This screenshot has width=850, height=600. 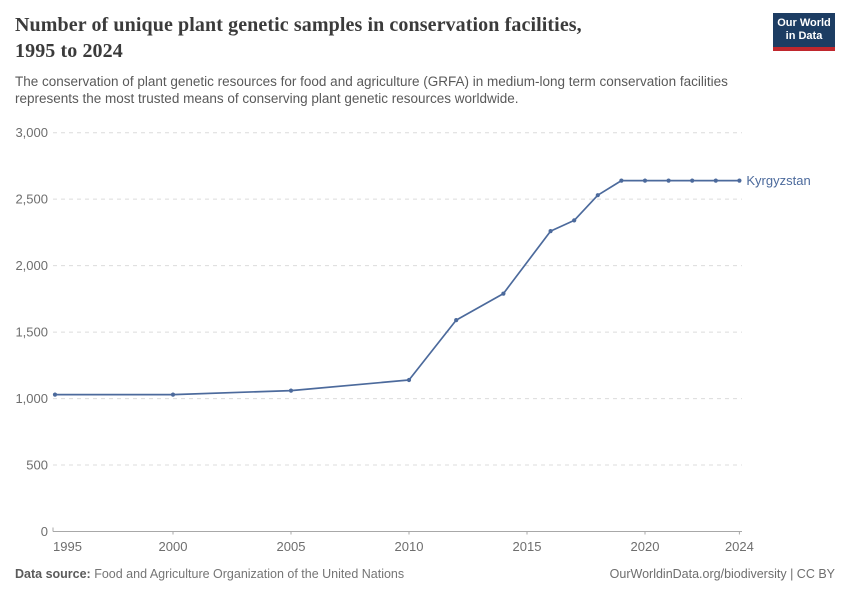 I want to click on series-label: Kyrgyzstan, so click(x=778, y=180).